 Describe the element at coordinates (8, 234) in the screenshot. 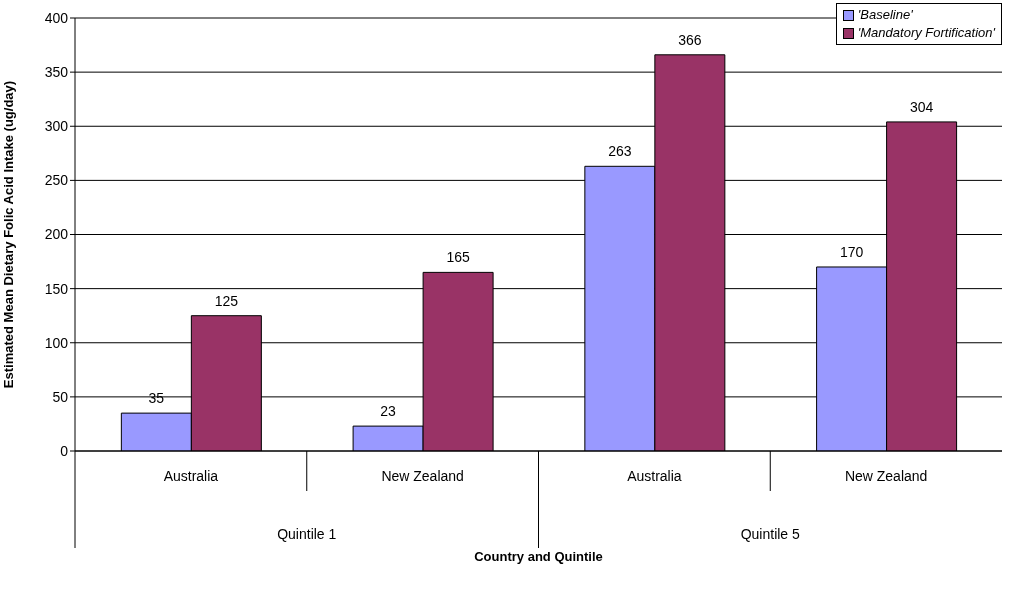

I see `y-axis-title: Estimated Mean Dietary Folic Acid Intake (ug/day)` at that location.